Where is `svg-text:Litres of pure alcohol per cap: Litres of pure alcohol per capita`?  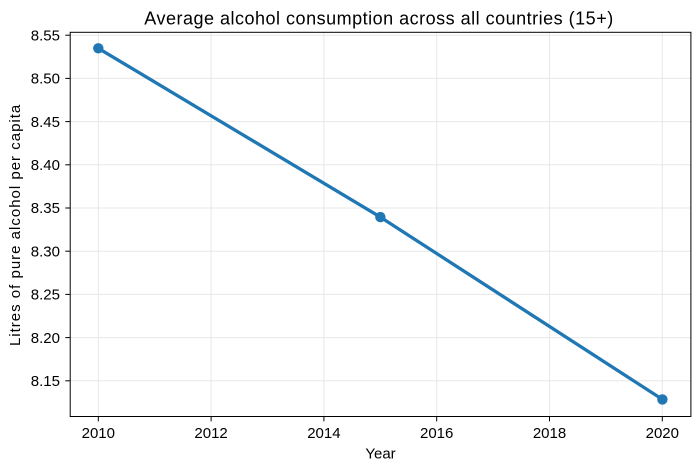
svg-text:Litres of pure alcohol per cap: Litres of pure alcohol per capita is located at coordinates (15, 225).